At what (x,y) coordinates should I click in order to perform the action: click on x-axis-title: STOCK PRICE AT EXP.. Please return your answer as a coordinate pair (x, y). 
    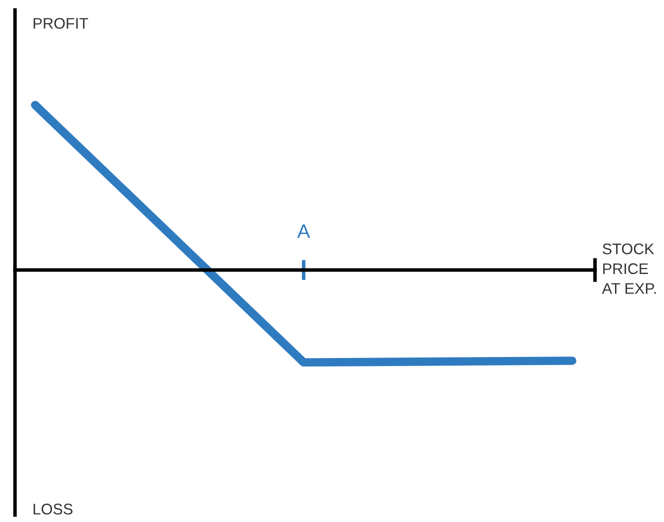
    Looking at the image, I should click on (629, 269).